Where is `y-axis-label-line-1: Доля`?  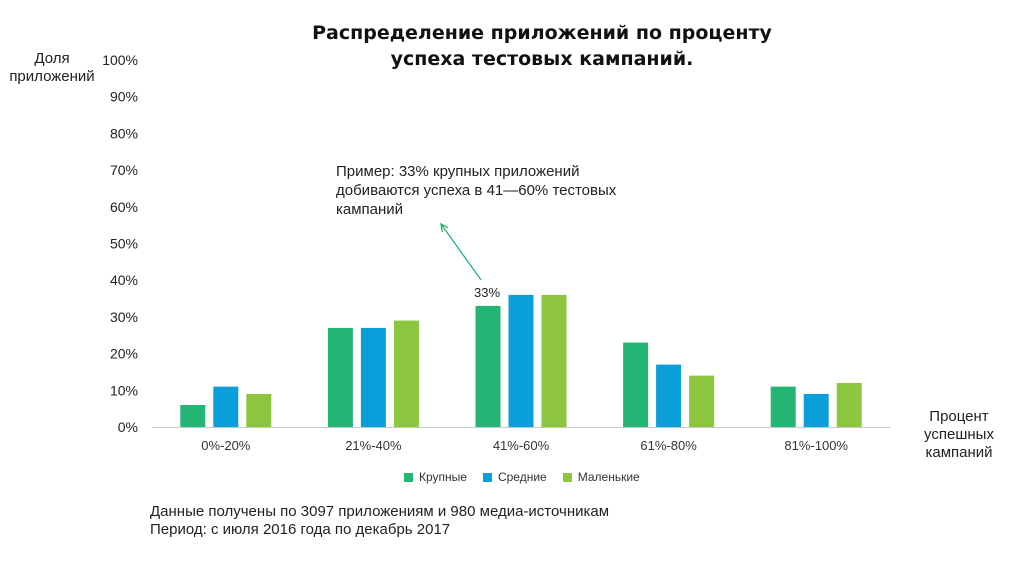 y-axis-label-line-1: Доля is located at coordinates (52, 58).